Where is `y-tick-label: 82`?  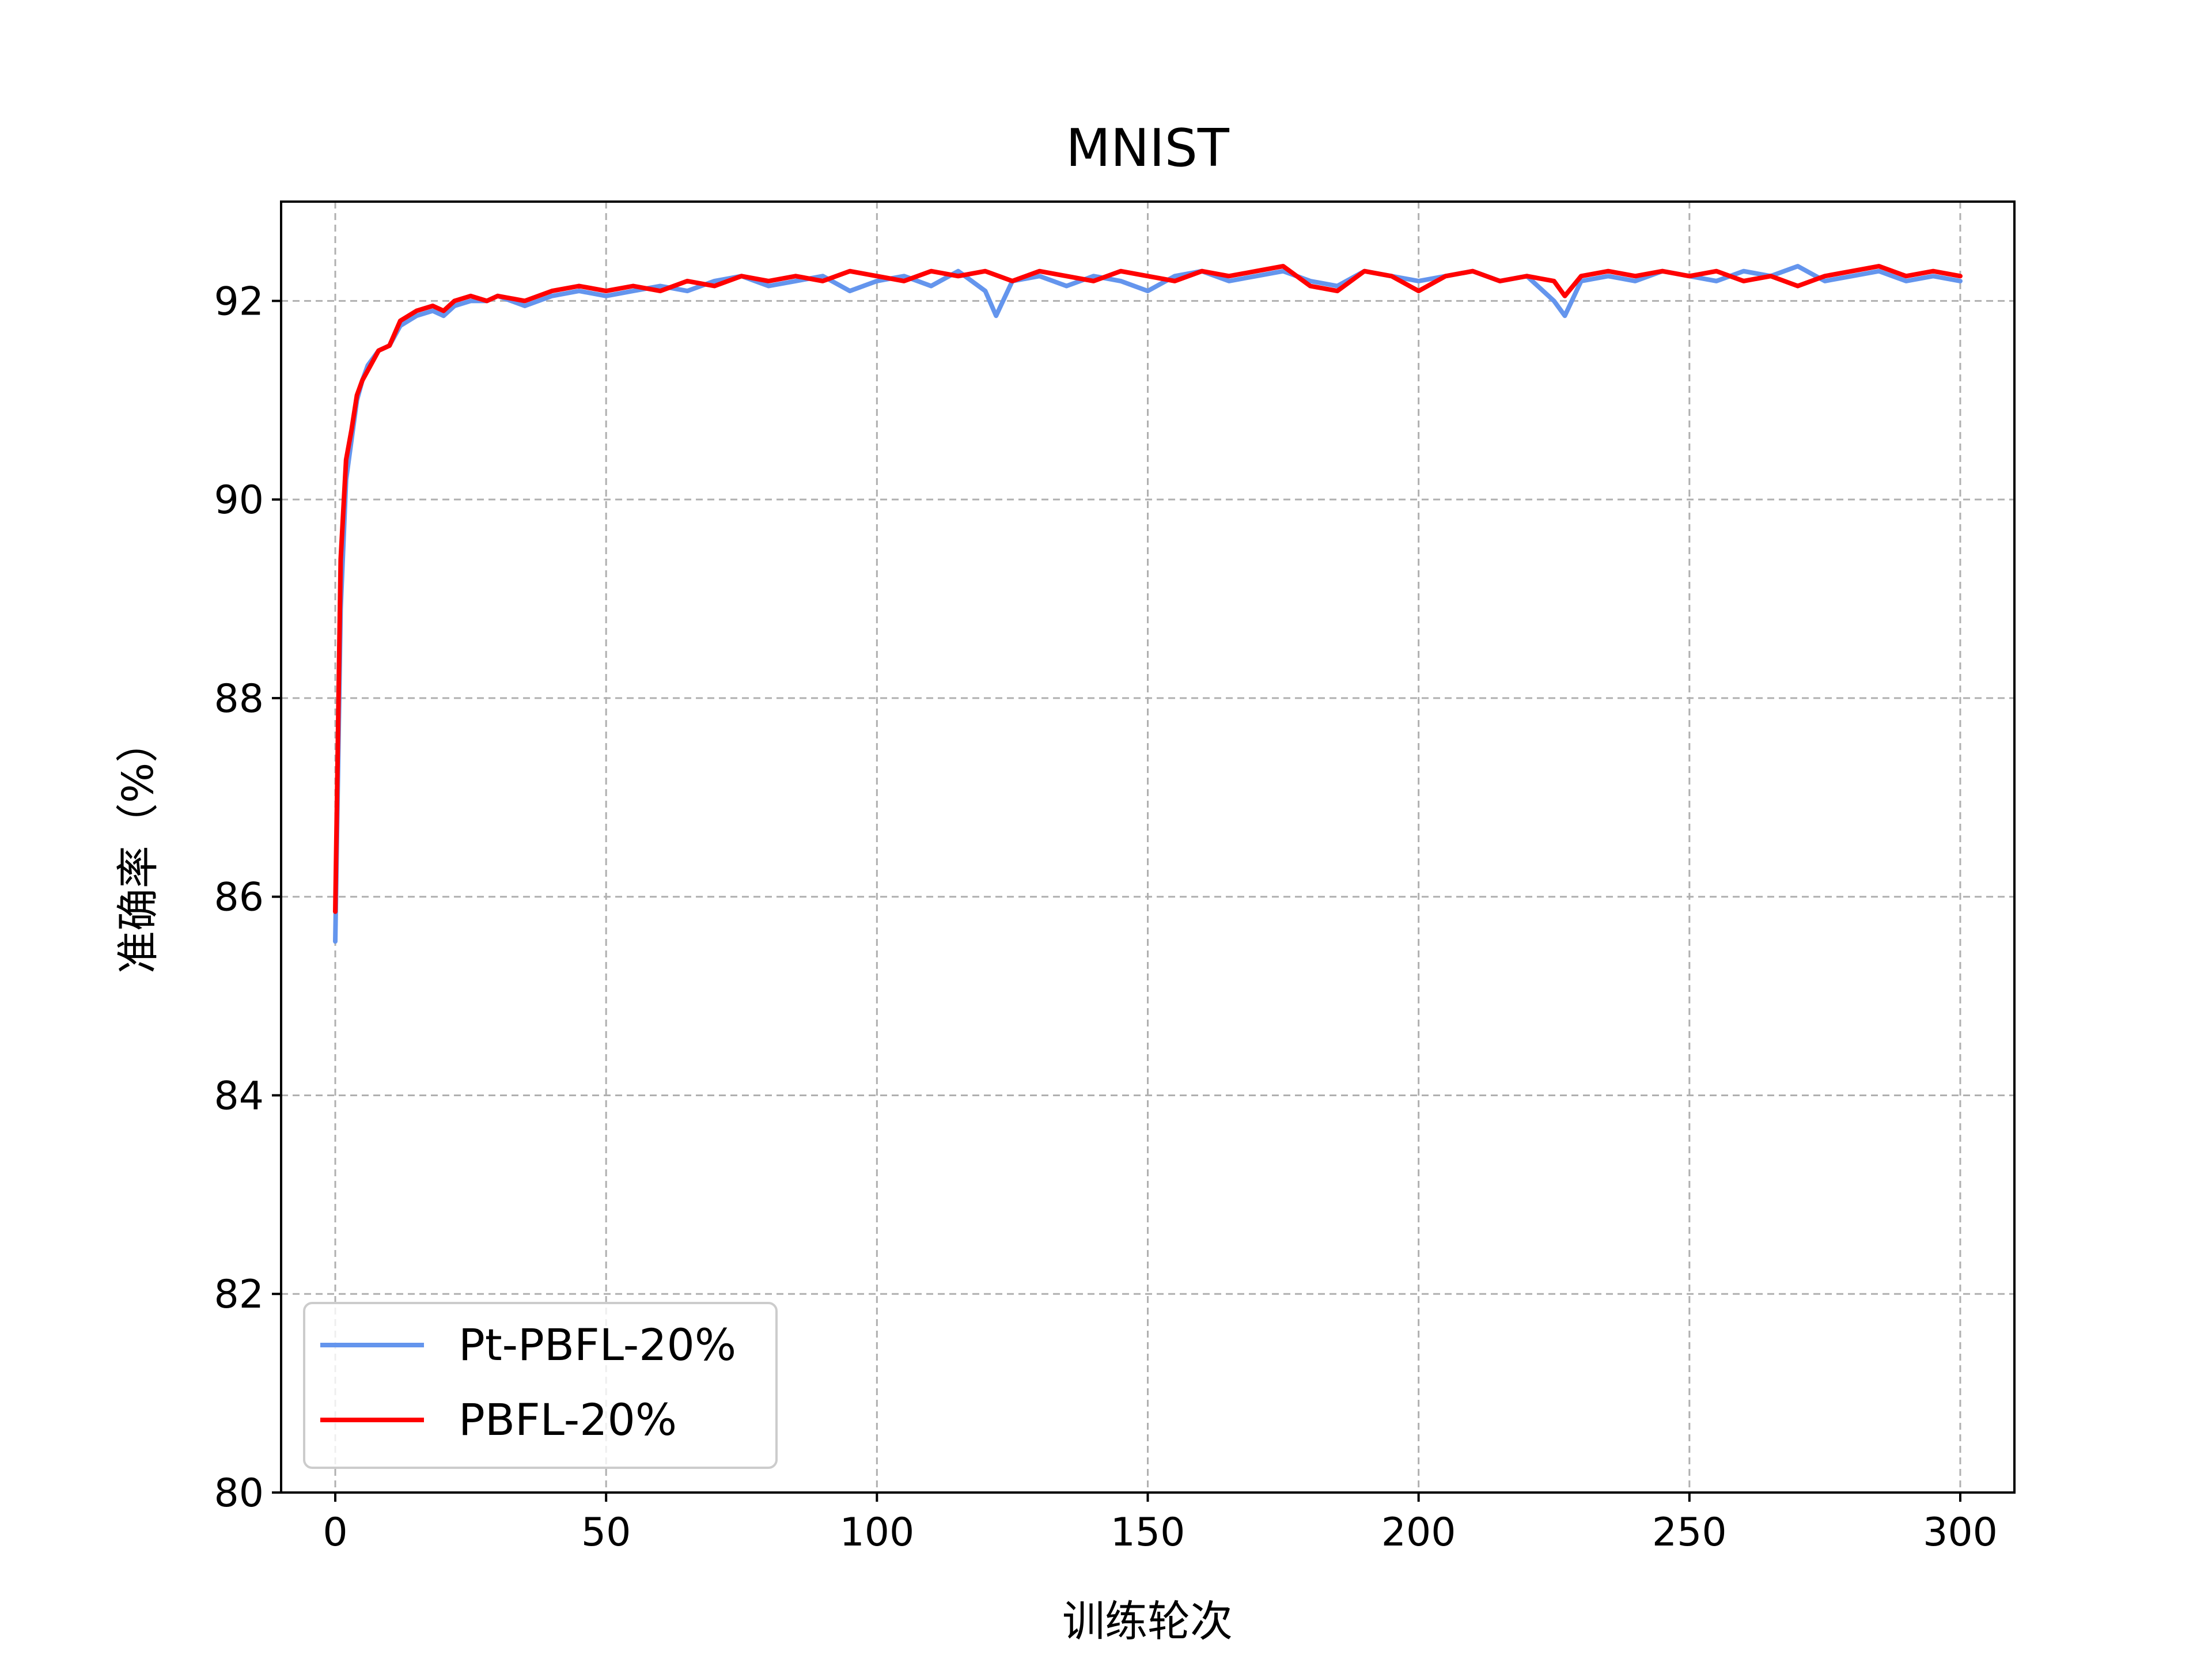
y-tick-label: 82 is located at coordinates (239, 1294).